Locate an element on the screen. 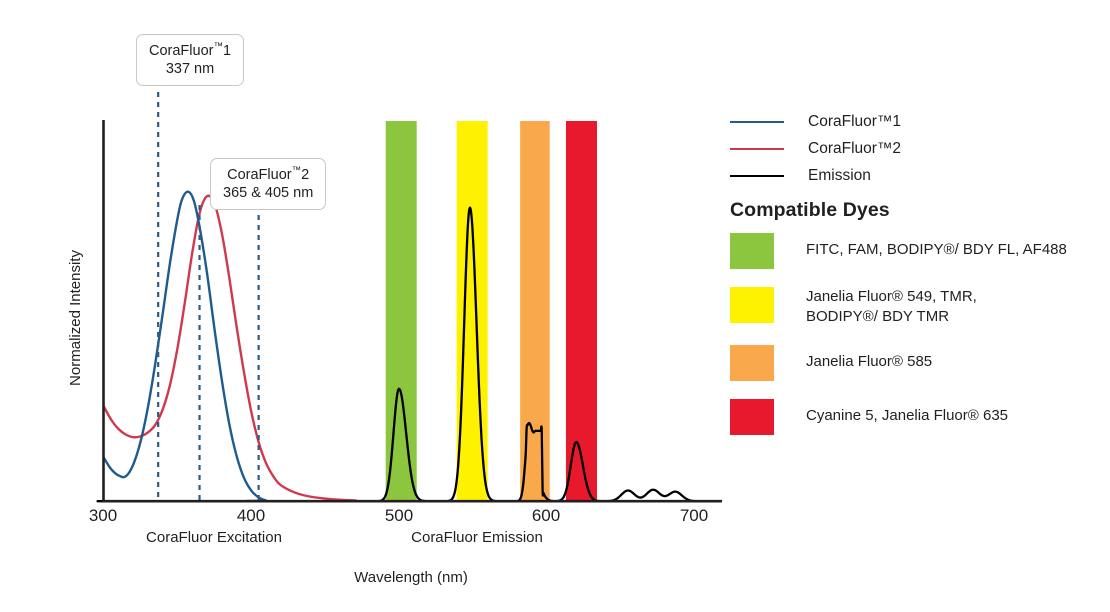 The width and height of the screenshot is (1110, 612). caption-corafluor-excitation: CoraFluor Excitation is located at coordinates (214, 537).